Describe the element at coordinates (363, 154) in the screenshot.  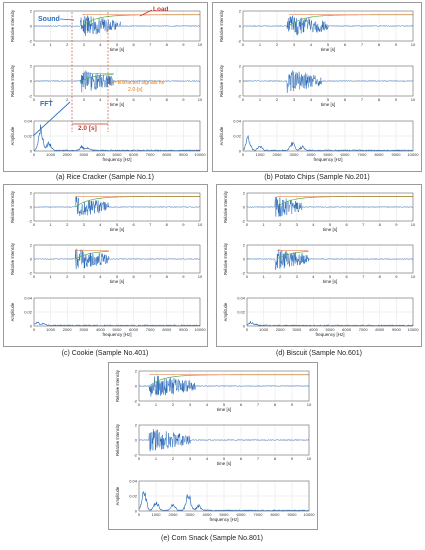
I see `x-tick-label: 7000` at that location.